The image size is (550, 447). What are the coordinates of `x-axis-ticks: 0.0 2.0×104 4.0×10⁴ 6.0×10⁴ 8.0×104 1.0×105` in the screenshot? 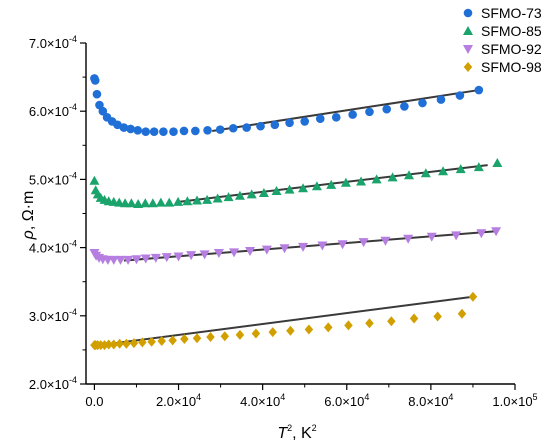 It's located at (311, 396).